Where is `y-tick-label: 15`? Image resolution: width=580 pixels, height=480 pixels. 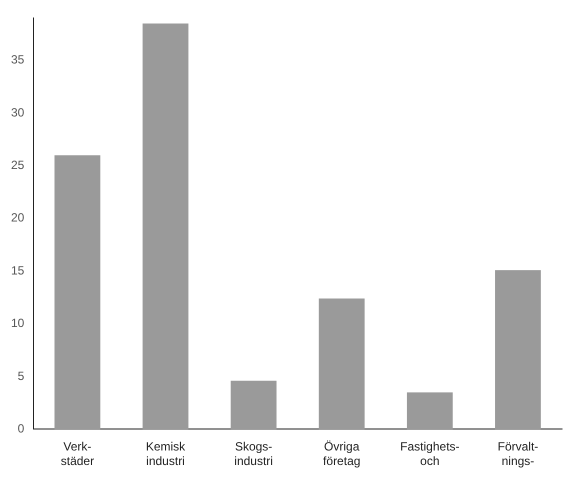 y-tick-label: 15 is located at coordinates (17, 270).